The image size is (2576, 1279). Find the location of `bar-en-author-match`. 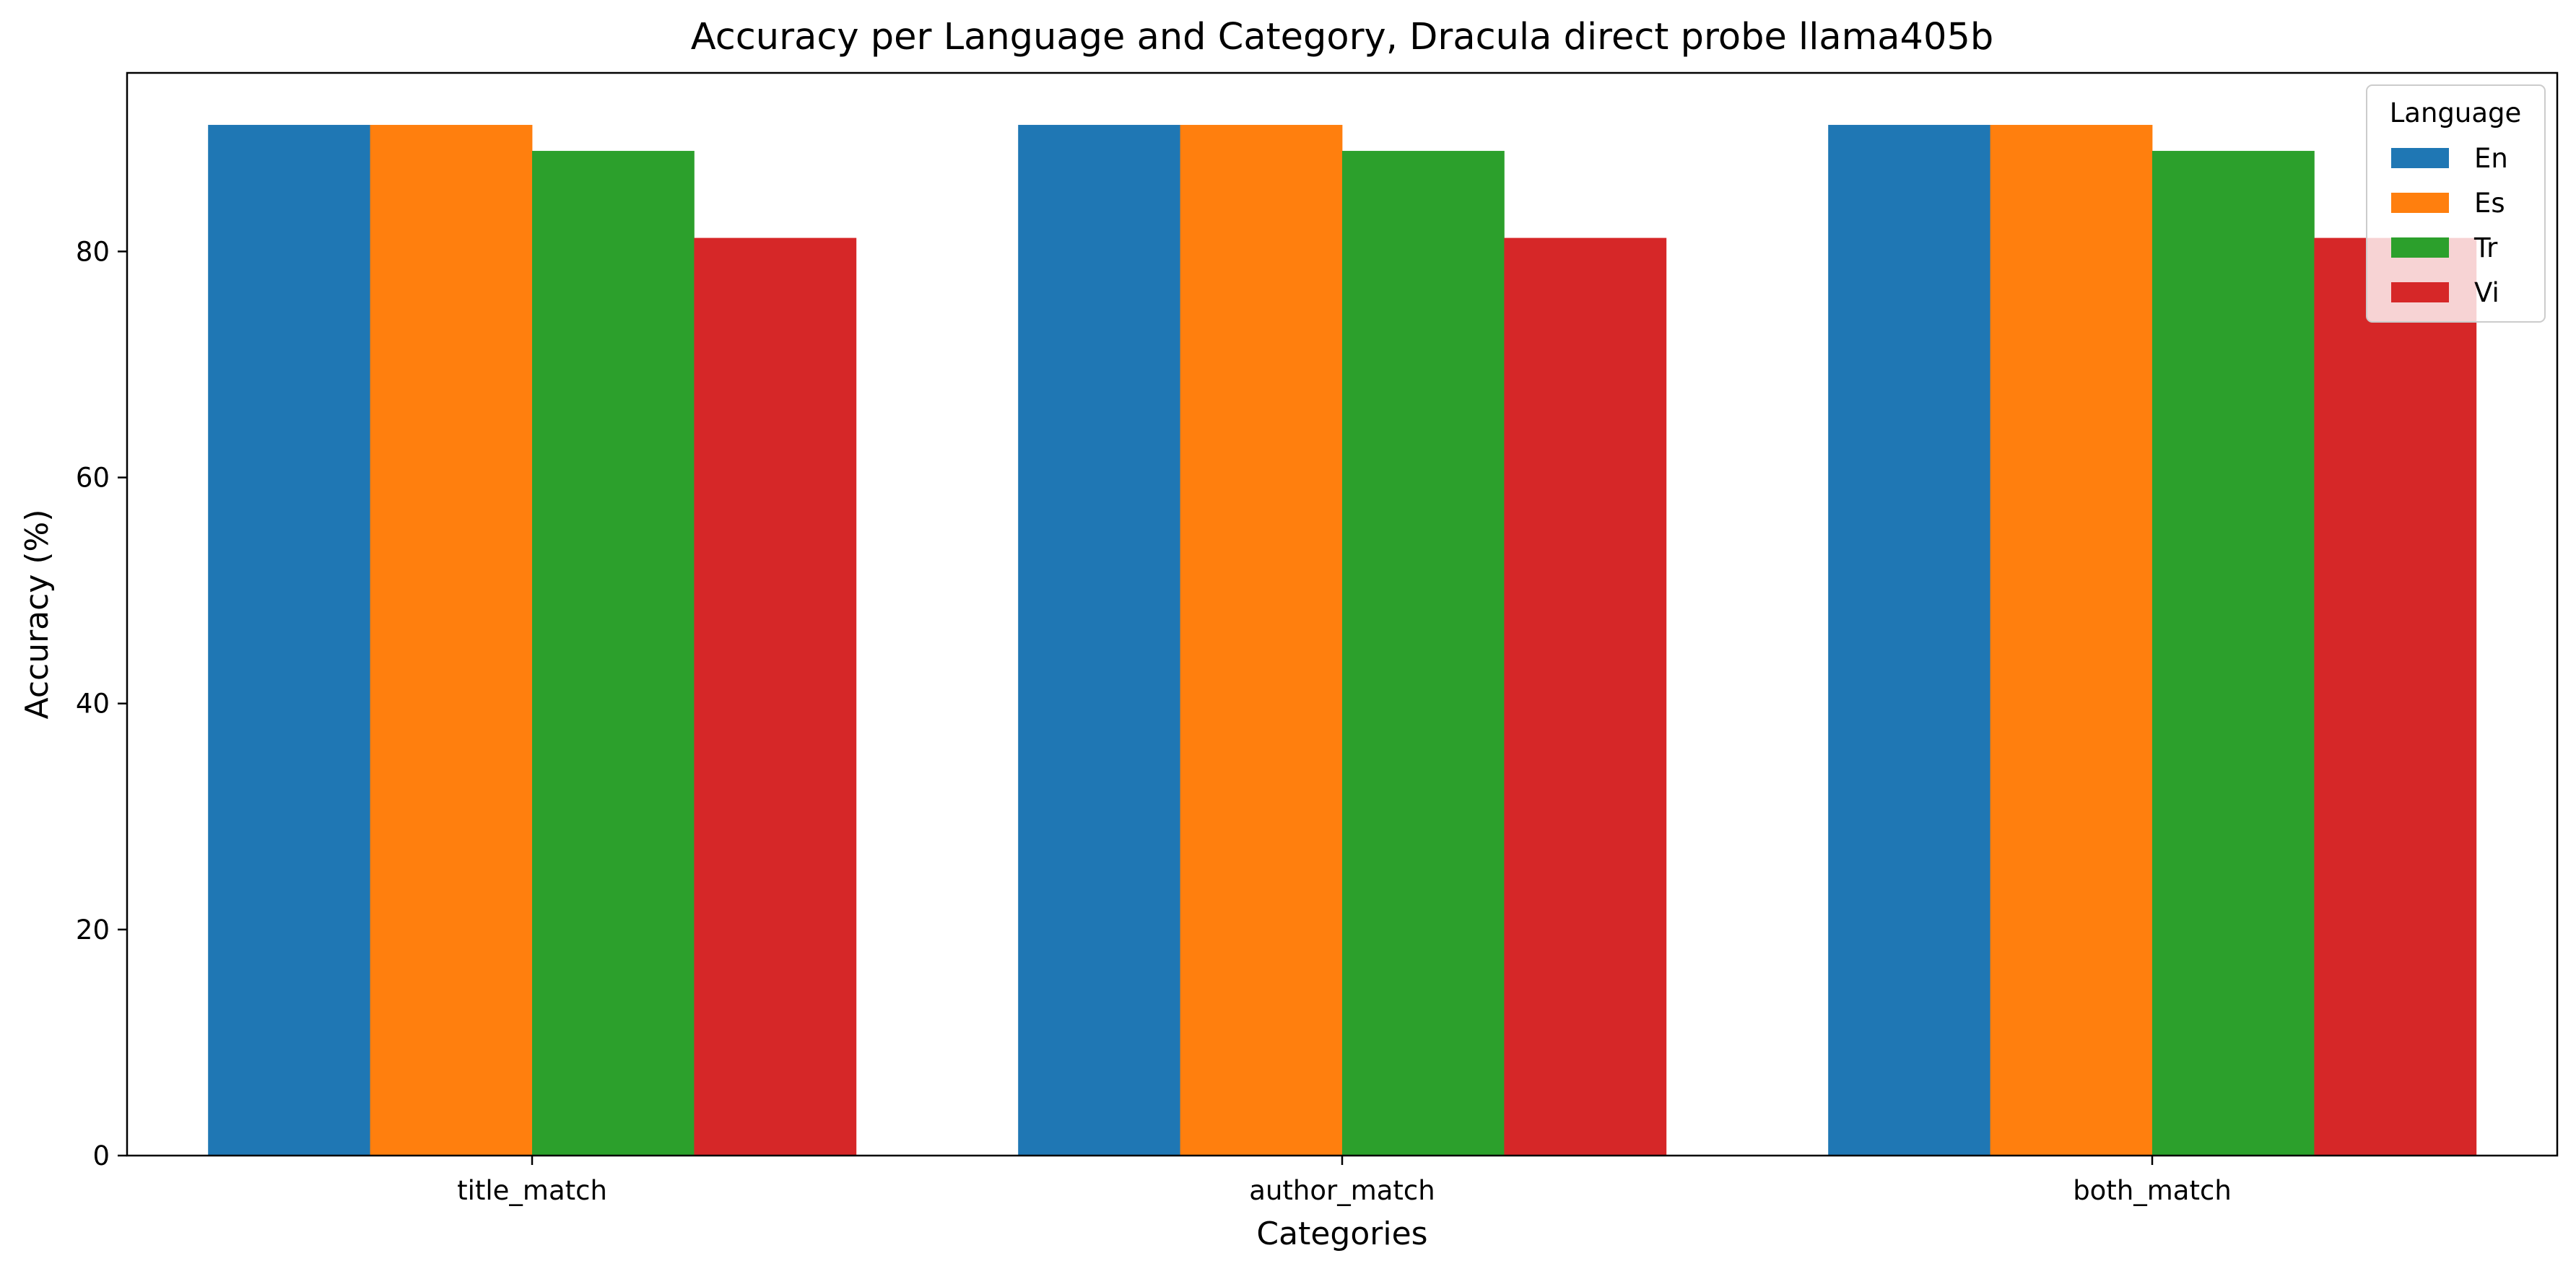

bar-en-author-match is located at coordinates (1099, 640).